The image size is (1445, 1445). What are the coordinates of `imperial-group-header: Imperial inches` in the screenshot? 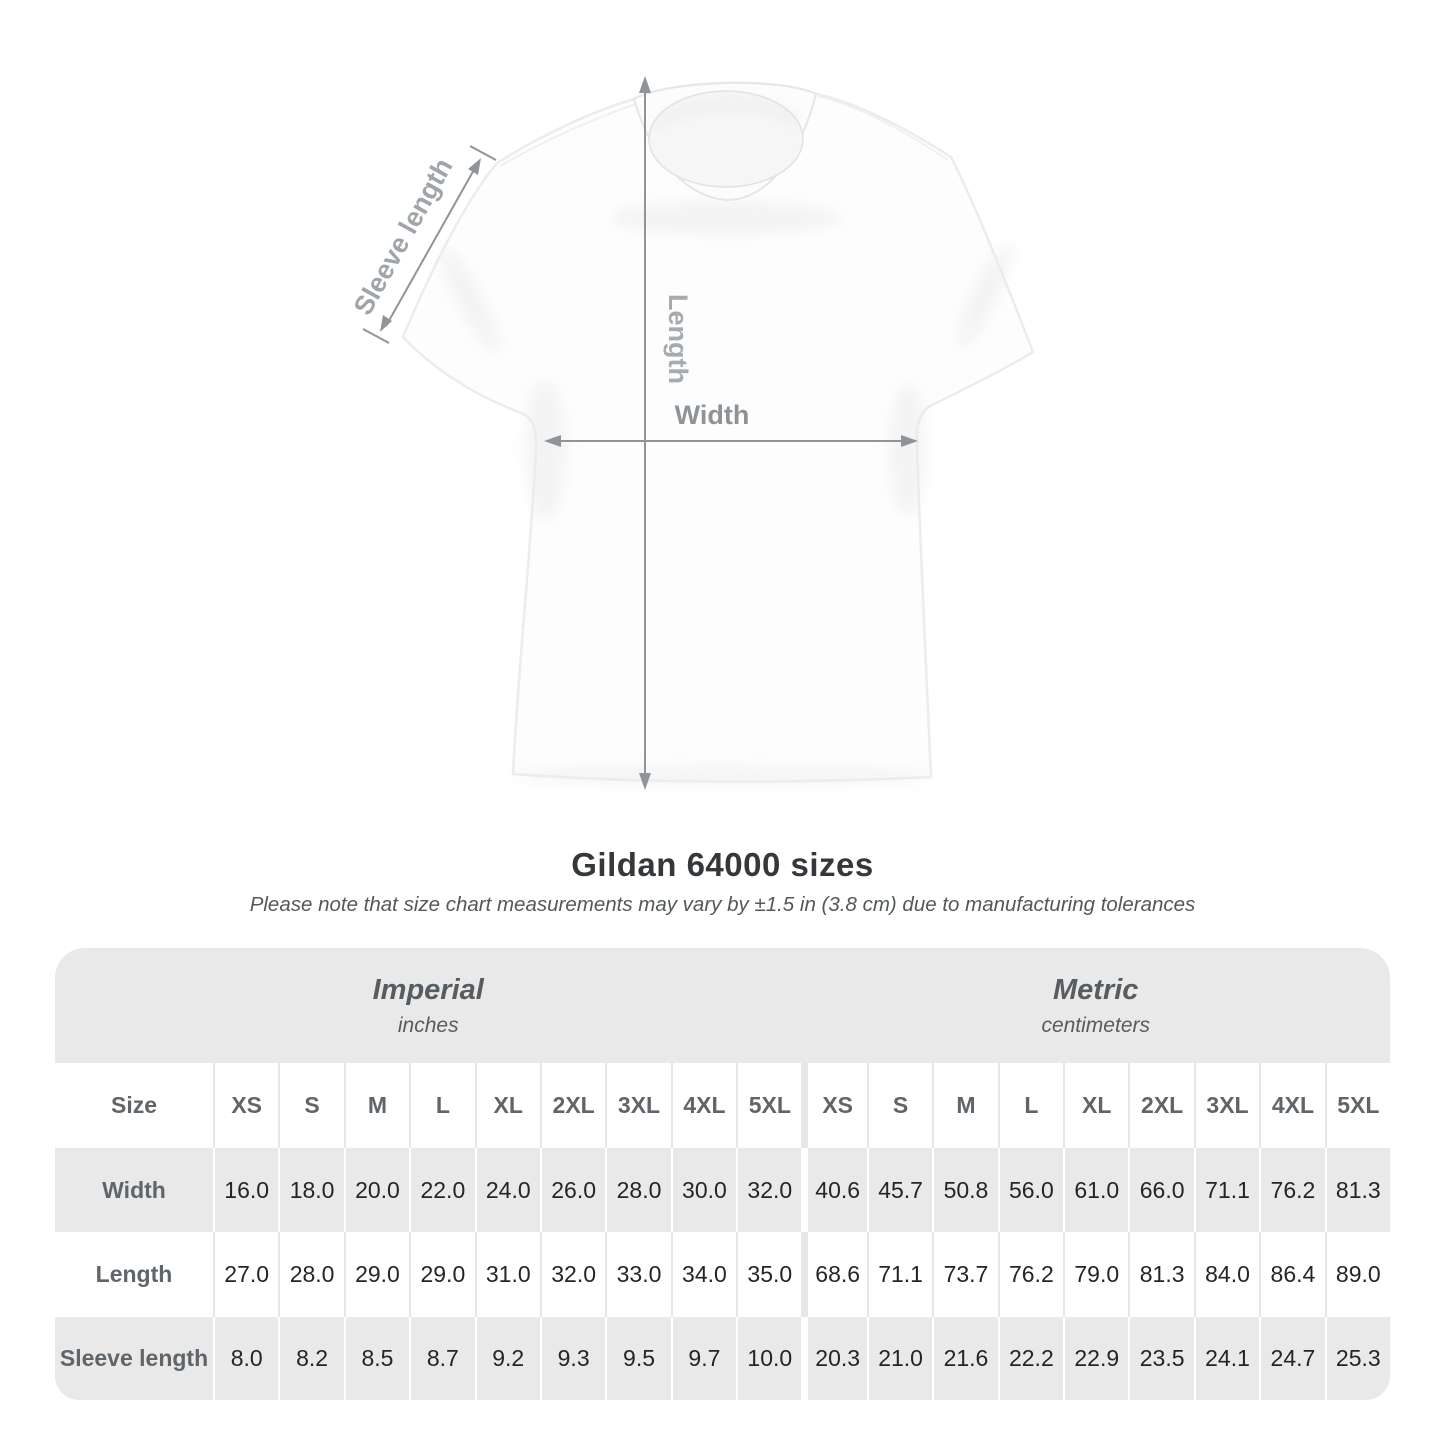 It's located at (428, 1005).